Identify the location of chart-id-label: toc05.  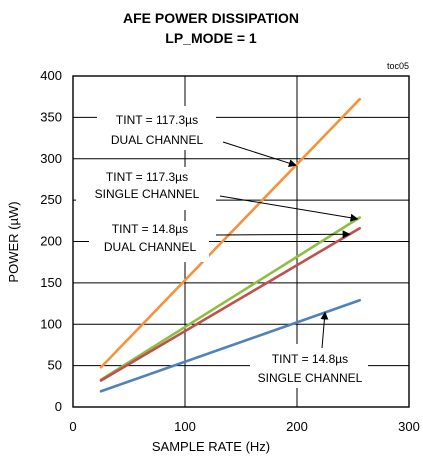
(398, 66).